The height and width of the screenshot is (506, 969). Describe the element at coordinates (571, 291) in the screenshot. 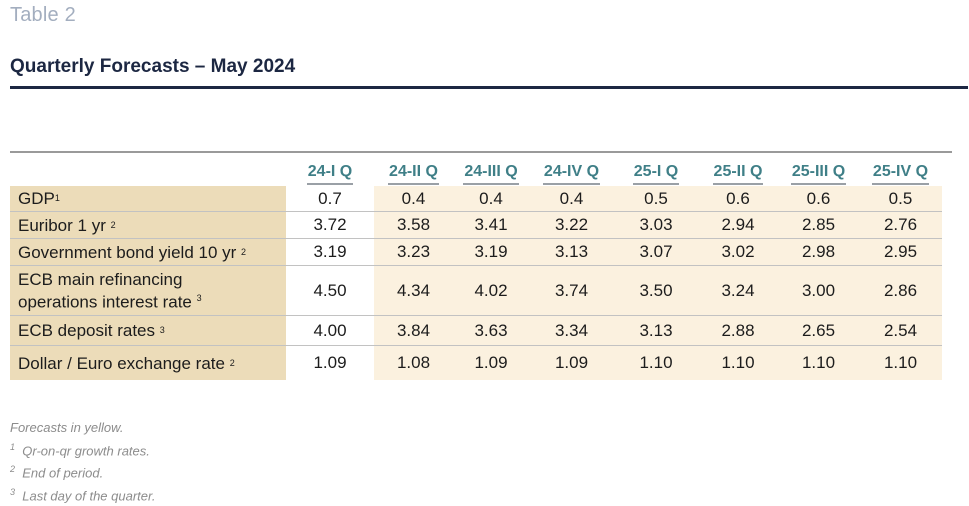

I see `value-cell: 3.74` at that location.